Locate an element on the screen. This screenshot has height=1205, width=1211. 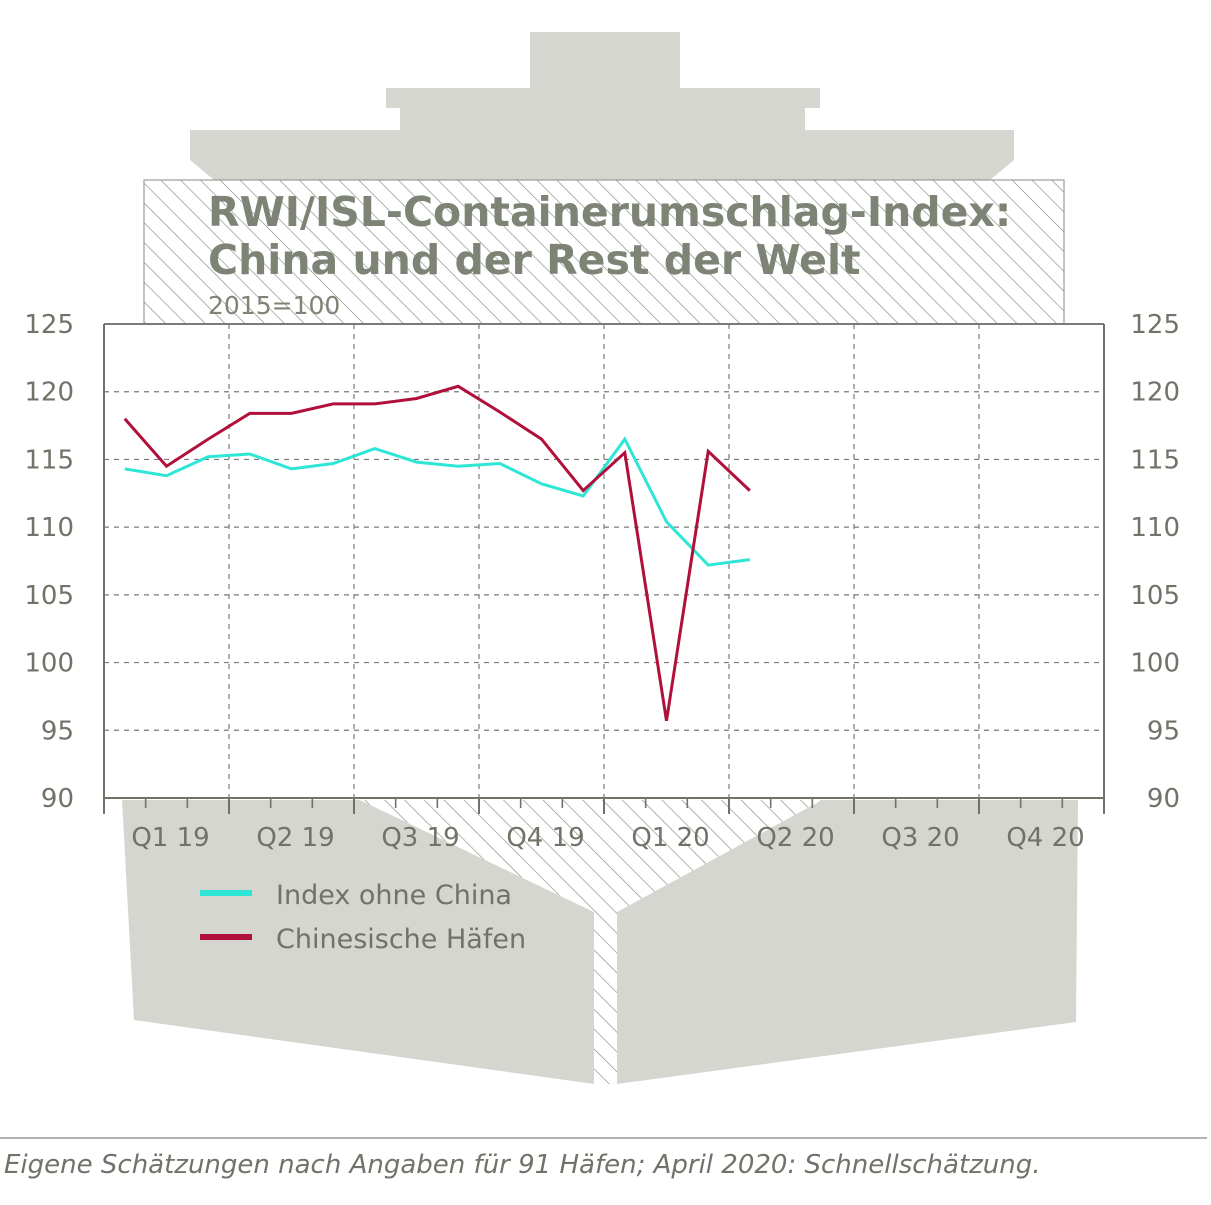
y-tick-label-left: 120 is located at coordinates (49, 393).